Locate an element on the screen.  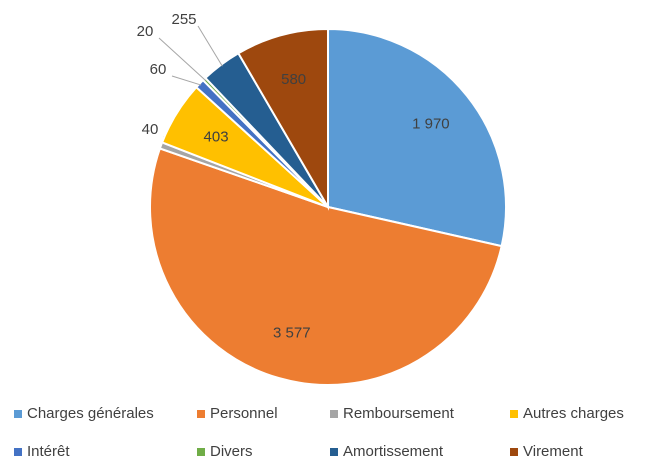
legend-label: Virement is located at coordinates (553, 451).